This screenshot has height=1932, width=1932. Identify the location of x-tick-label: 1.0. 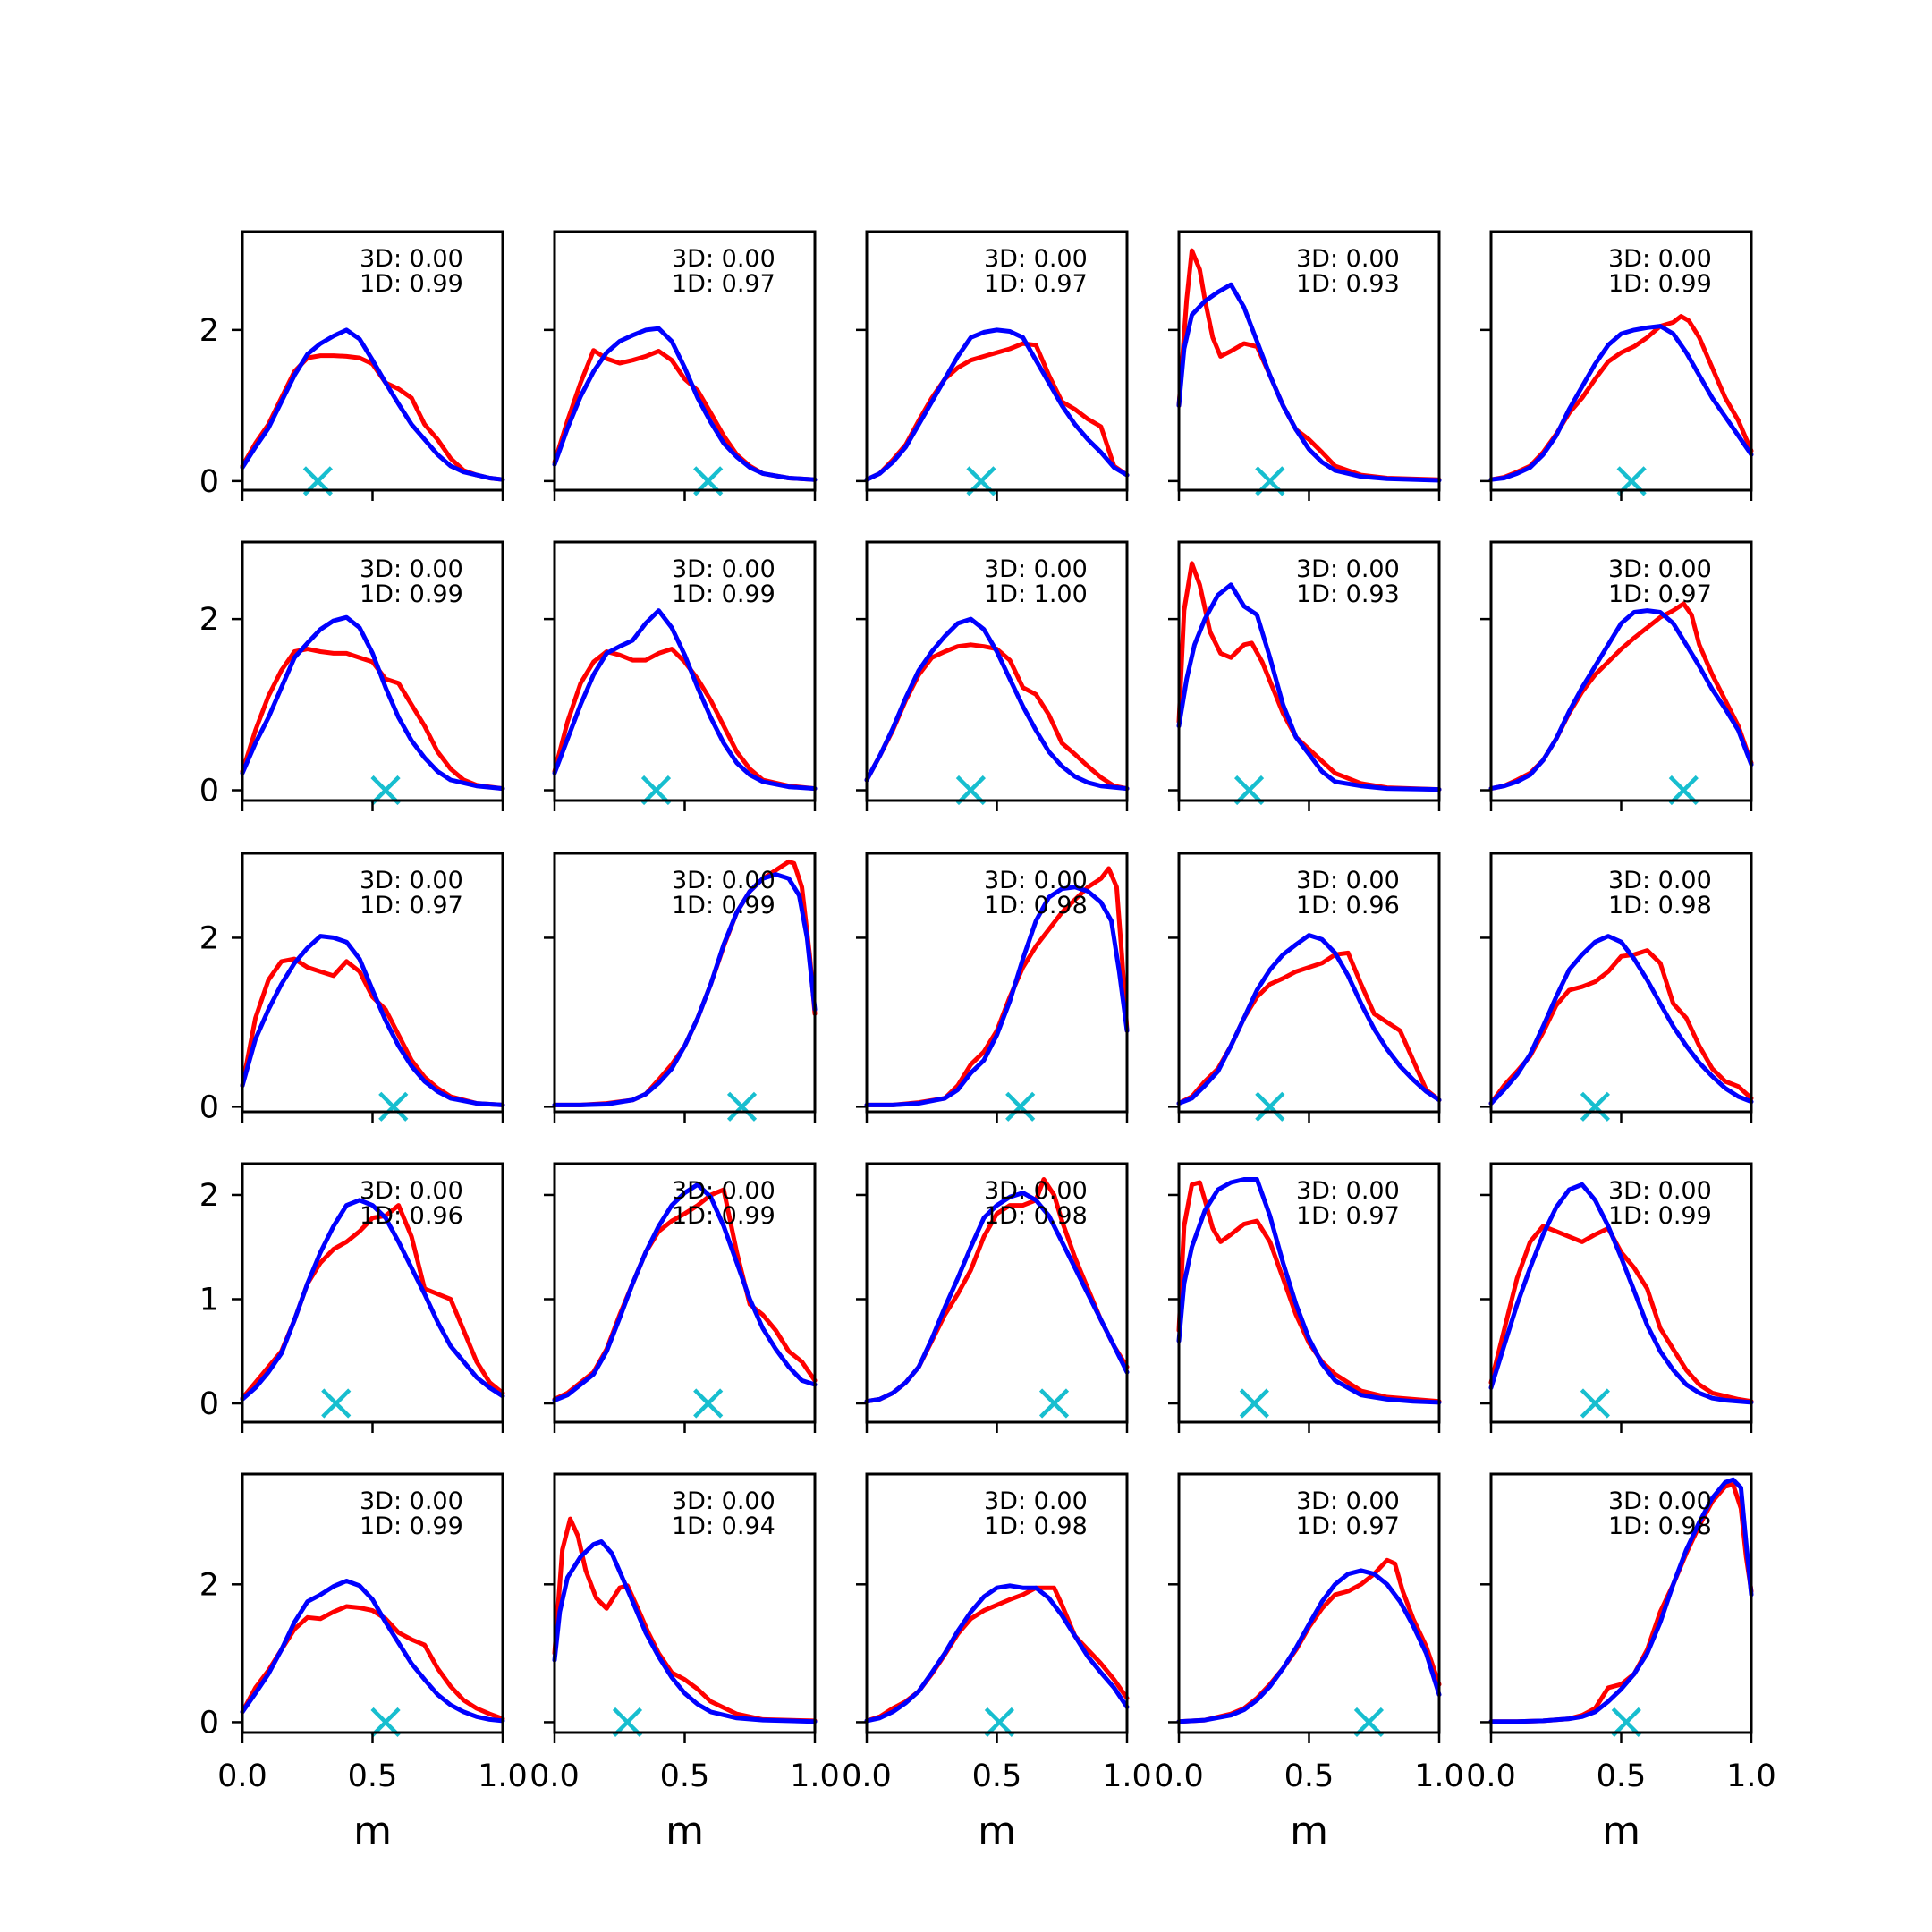
(1751, 1776).